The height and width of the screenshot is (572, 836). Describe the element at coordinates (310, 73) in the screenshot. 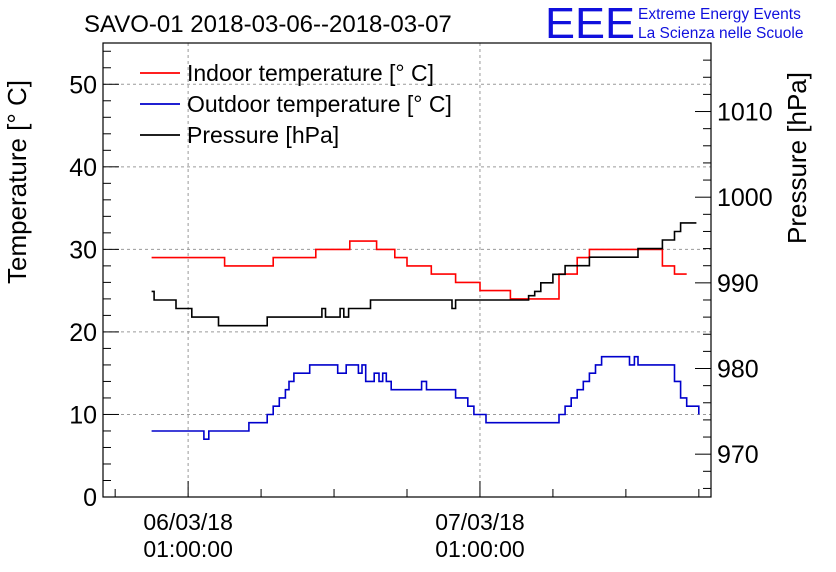

I see `legend-label-0: Indoor temperature [° C]` at that location.